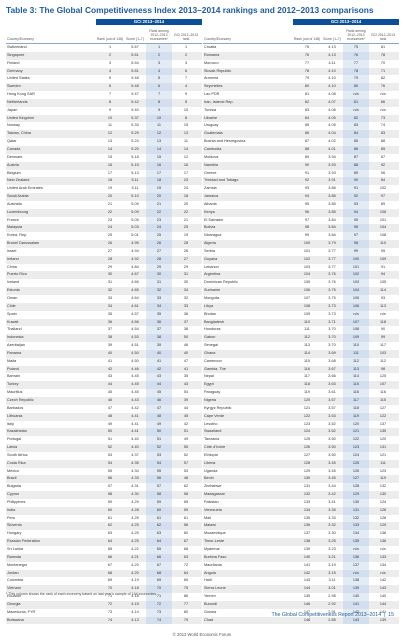 The width and height of the screenshot is (404, 640). I want to click on score-cell: 5.13, so click(135, 172).